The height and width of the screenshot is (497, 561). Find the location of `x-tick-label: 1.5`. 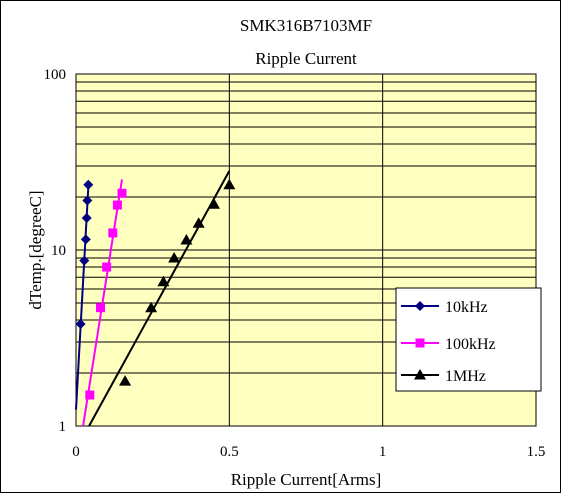

x-tick-label: 1.5 is located at coordinates (536, 452).